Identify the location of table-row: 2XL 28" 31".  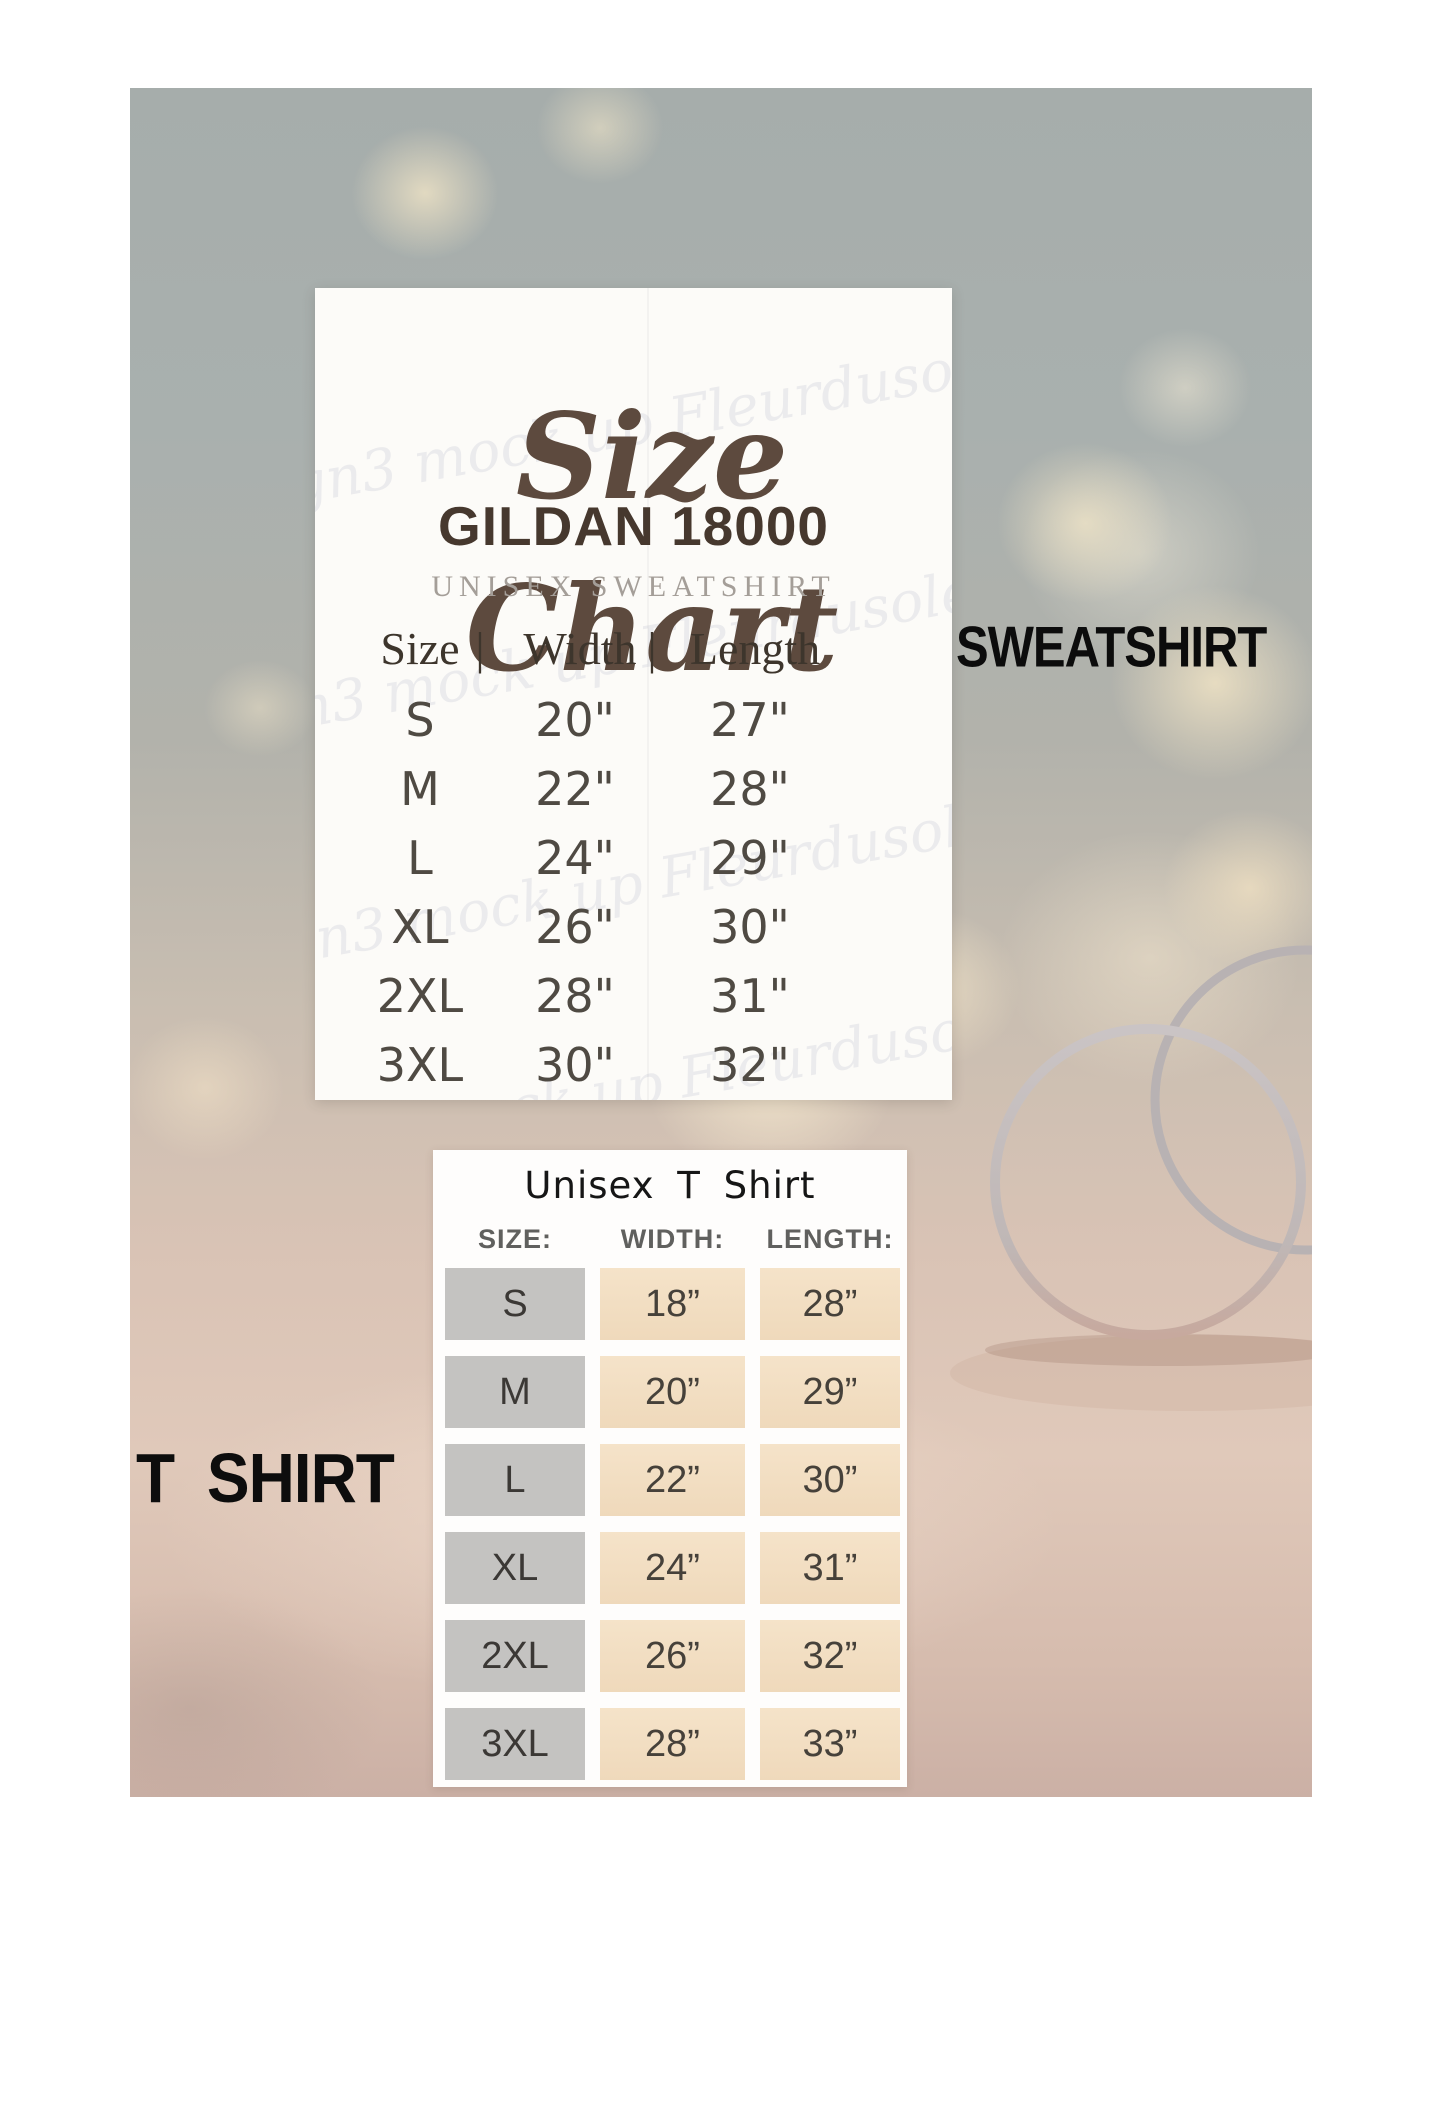
(595, 996).